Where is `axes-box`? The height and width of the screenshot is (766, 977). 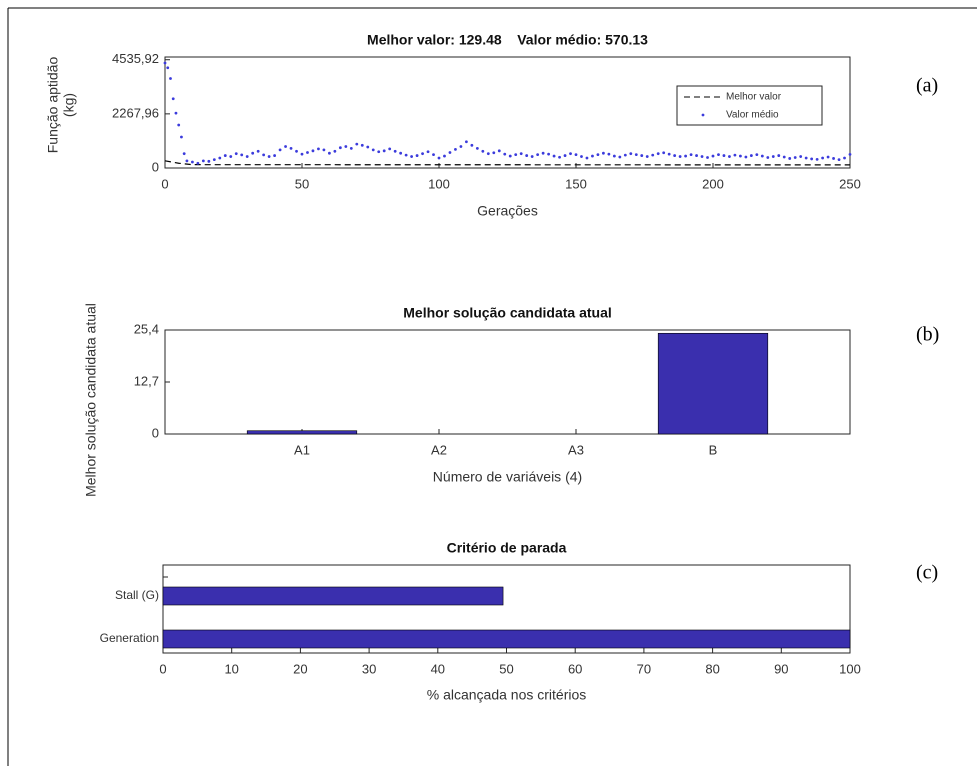
axes-box is located at coordinates (507, 112).